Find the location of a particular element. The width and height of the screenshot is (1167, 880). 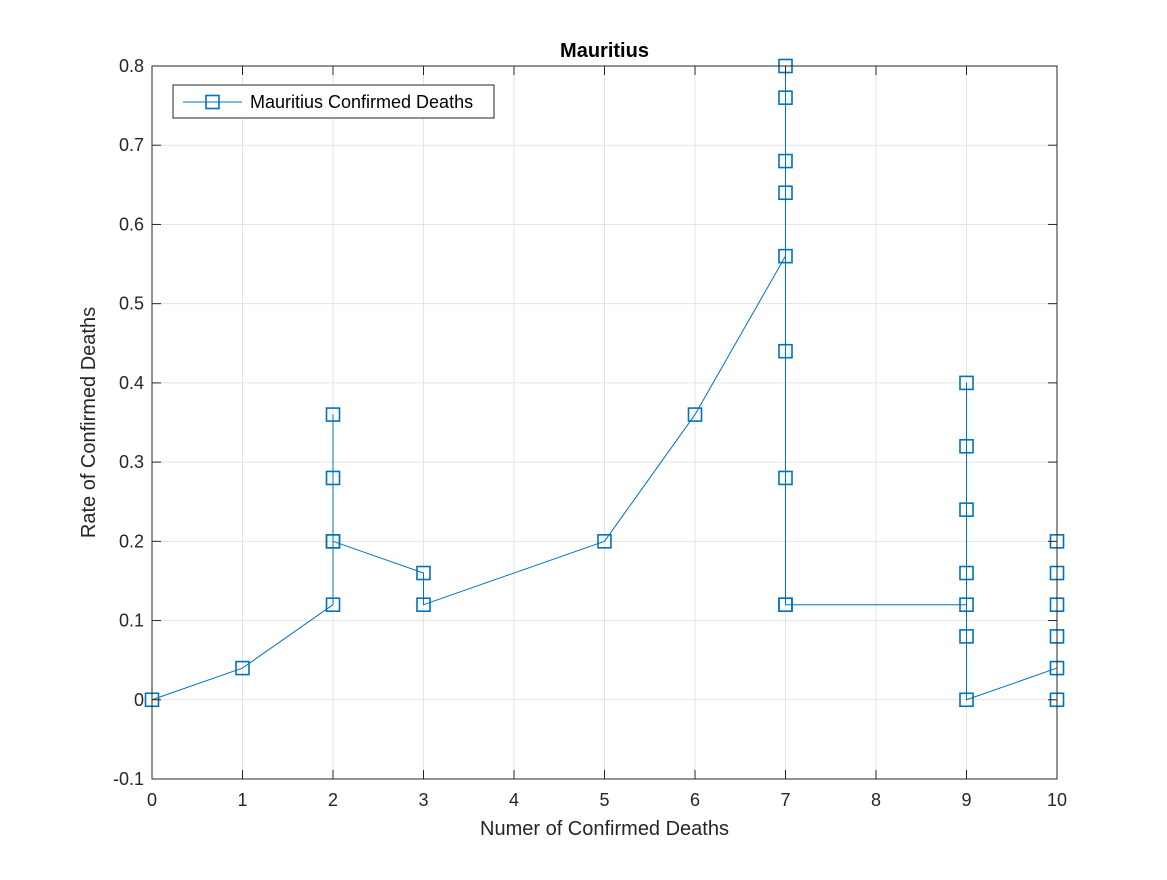

x-tick-label: 7 is located at coordinates (785, 800).